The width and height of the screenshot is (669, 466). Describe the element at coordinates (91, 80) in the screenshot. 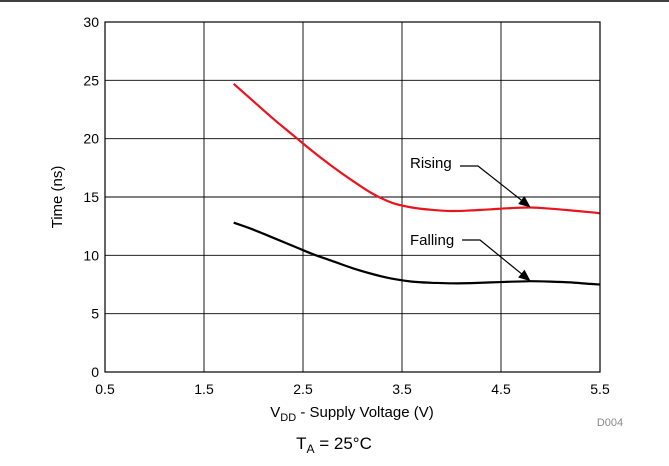

I see `y-tick-label: 25` at that location.